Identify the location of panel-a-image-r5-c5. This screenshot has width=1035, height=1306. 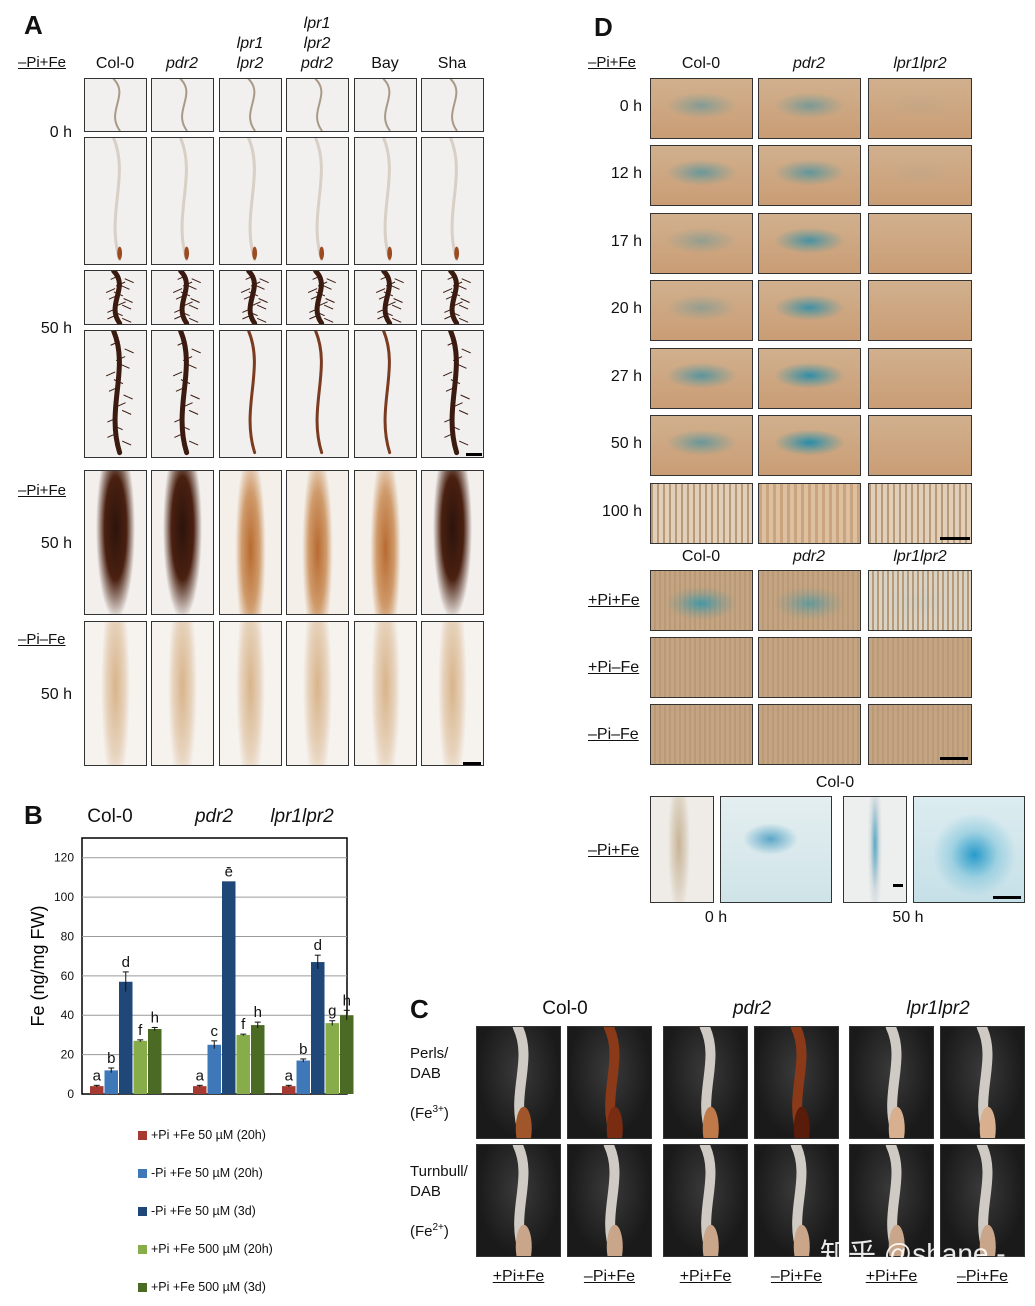
(385, 542).